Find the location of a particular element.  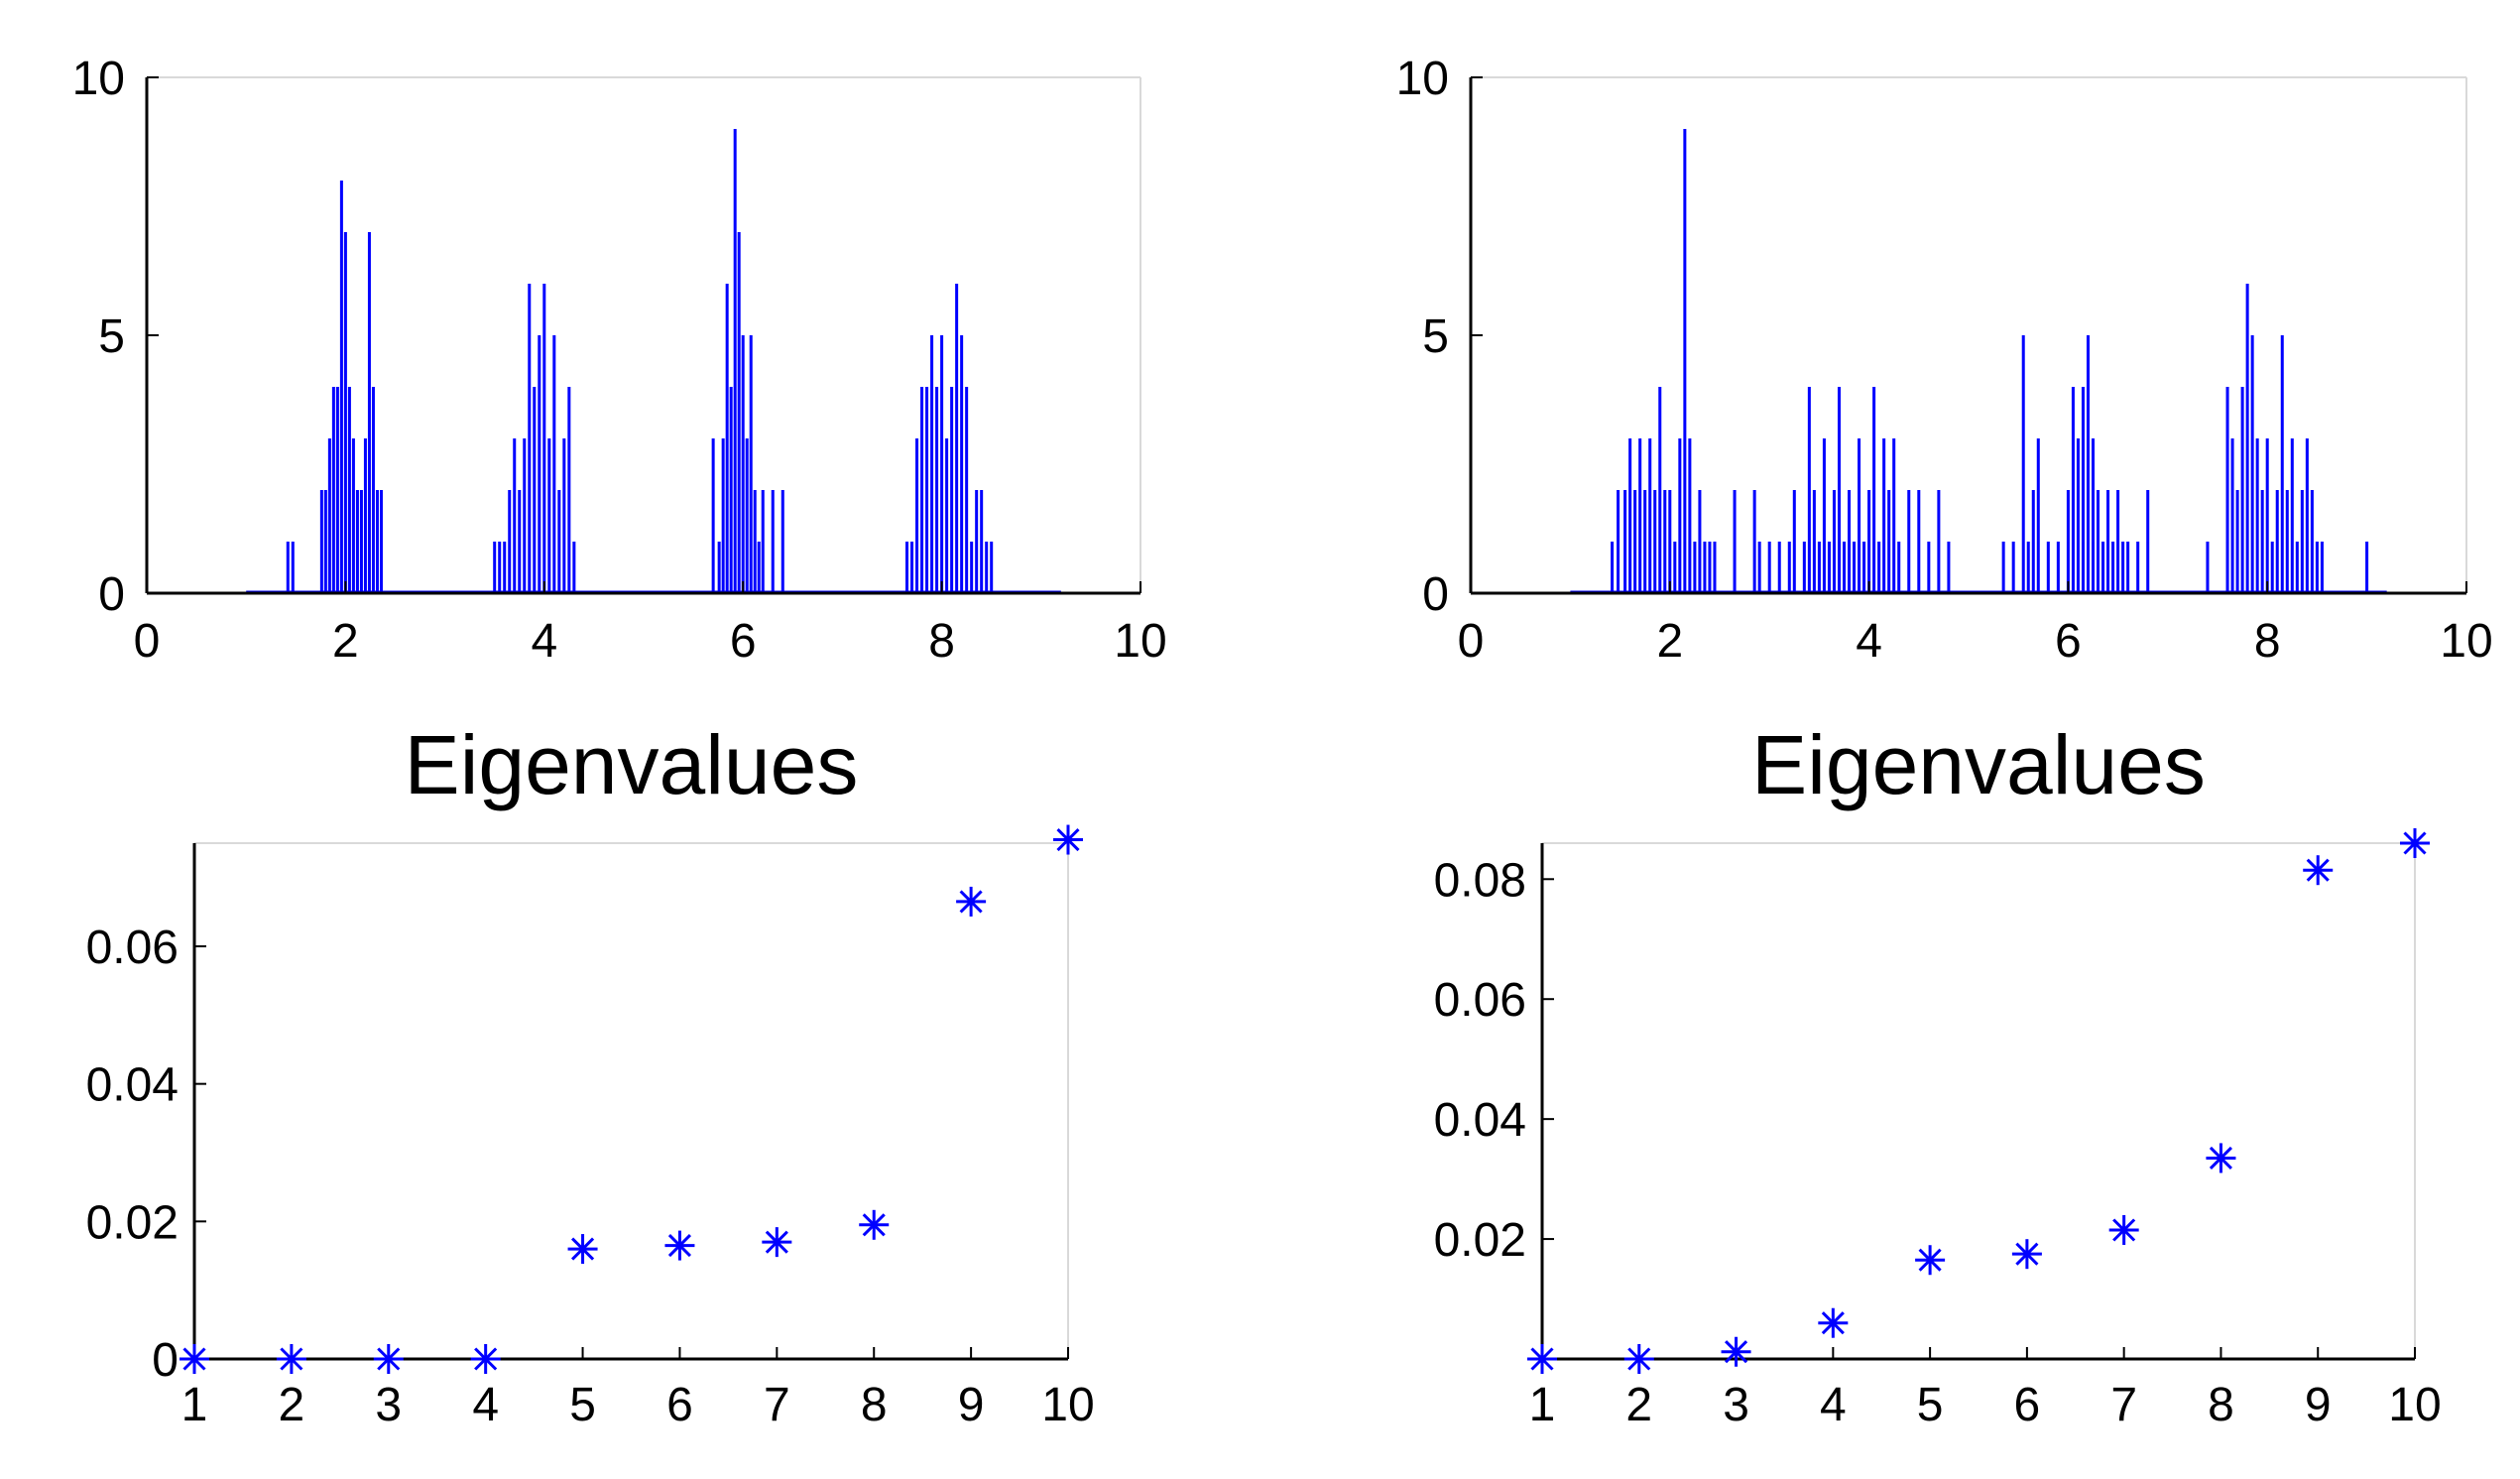

x-tick-label: 9 is located at coordinates (971, 1405).